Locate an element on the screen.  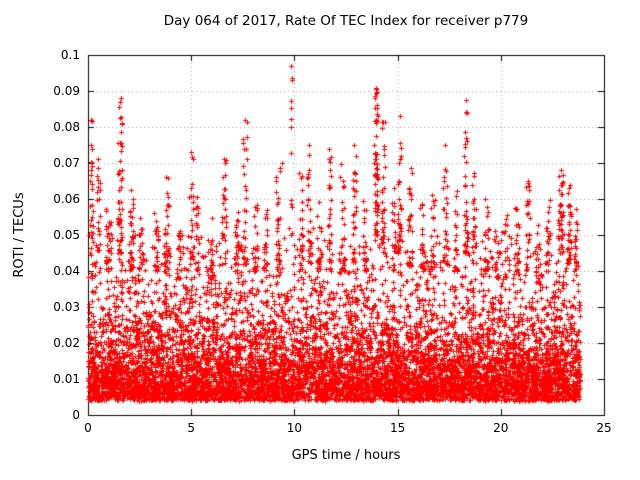
y-axis-label: ROTI / TECUs is located at coordinates (19, 235).